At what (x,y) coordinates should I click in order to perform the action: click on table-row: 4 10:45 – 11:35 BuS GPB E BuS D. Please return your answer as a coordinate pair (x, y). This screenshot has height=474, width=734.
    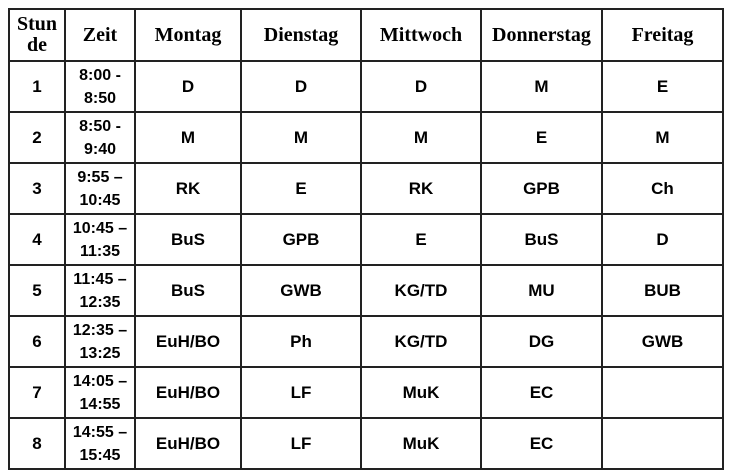
    Looking at the image, I should click on (366, 239).